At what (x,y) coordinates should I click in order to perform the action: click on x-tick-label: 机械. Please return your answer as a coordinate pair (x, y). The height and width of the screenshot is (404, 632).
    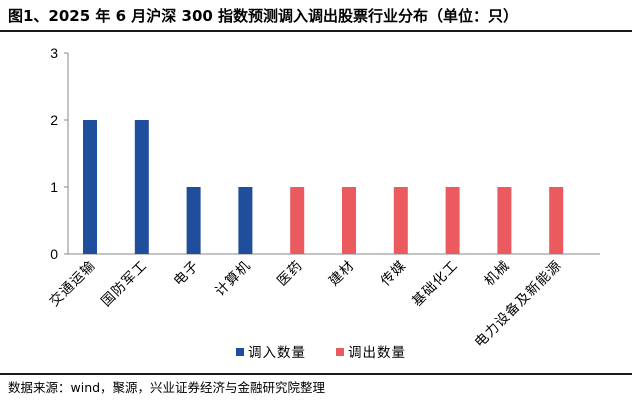
    Looking at the image, I should click on (497, 274).